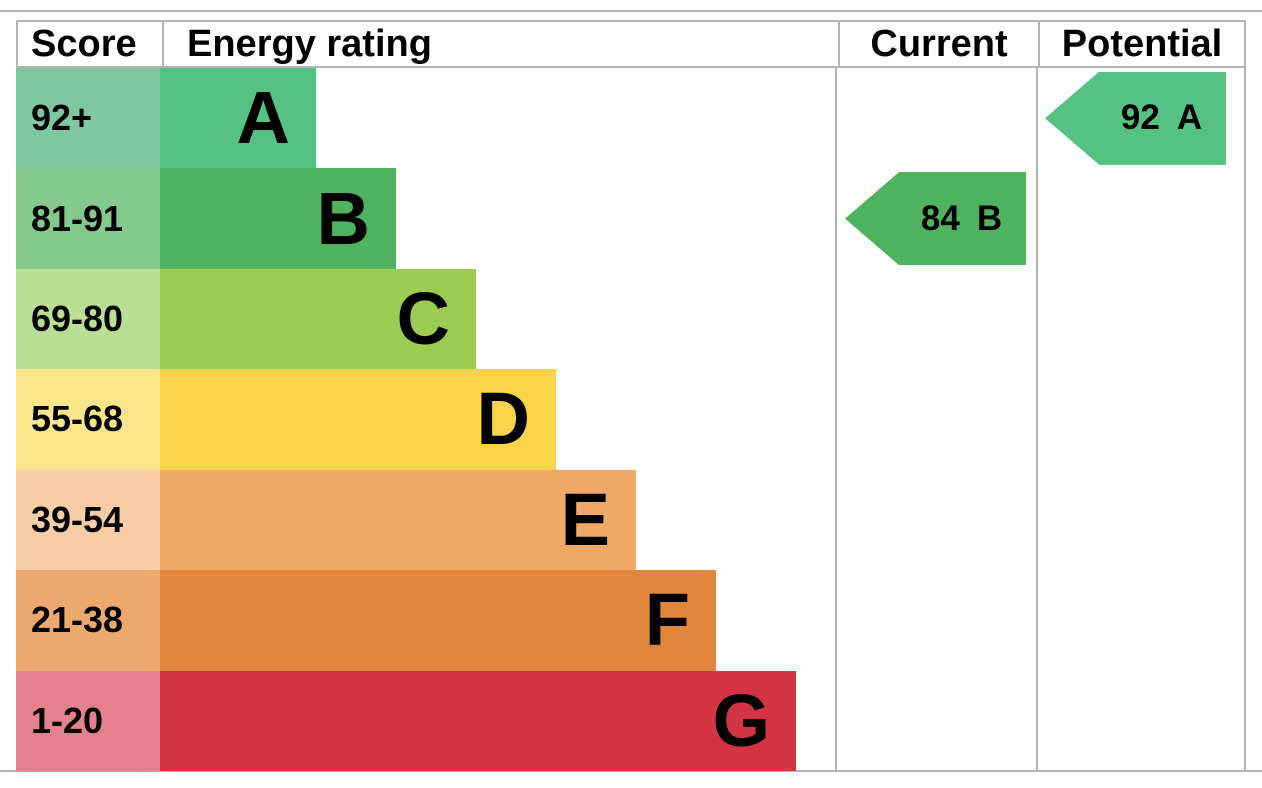 This screenshot has height=788, width=1262. Describe the element at coordinates (1189, 118) in the screenshot. I see `potential-rating-letter: A` at that location.